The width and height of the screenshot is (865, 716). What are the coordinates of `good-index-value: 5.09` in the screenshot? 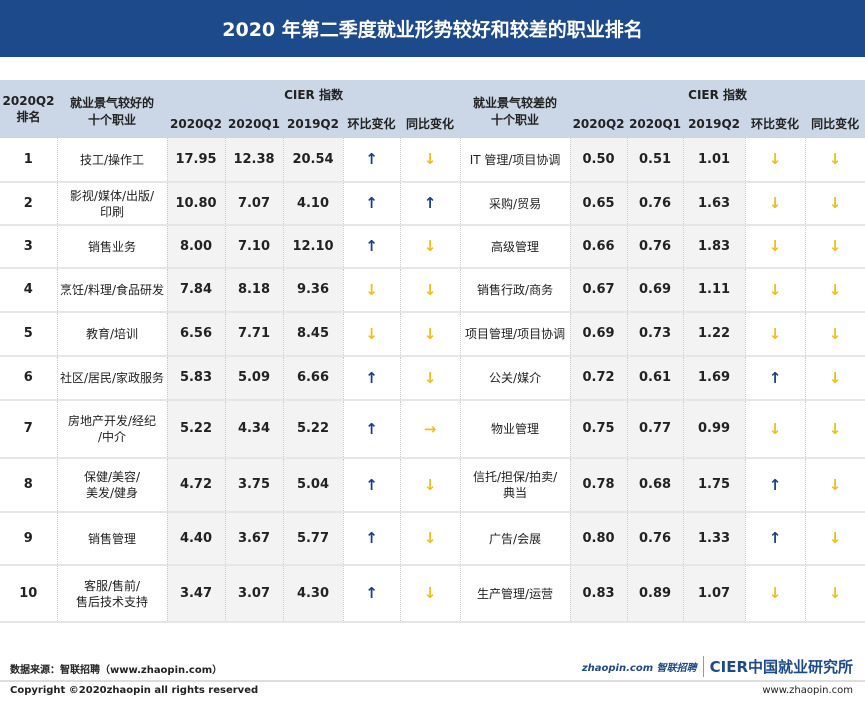 It's located at (254, 378).